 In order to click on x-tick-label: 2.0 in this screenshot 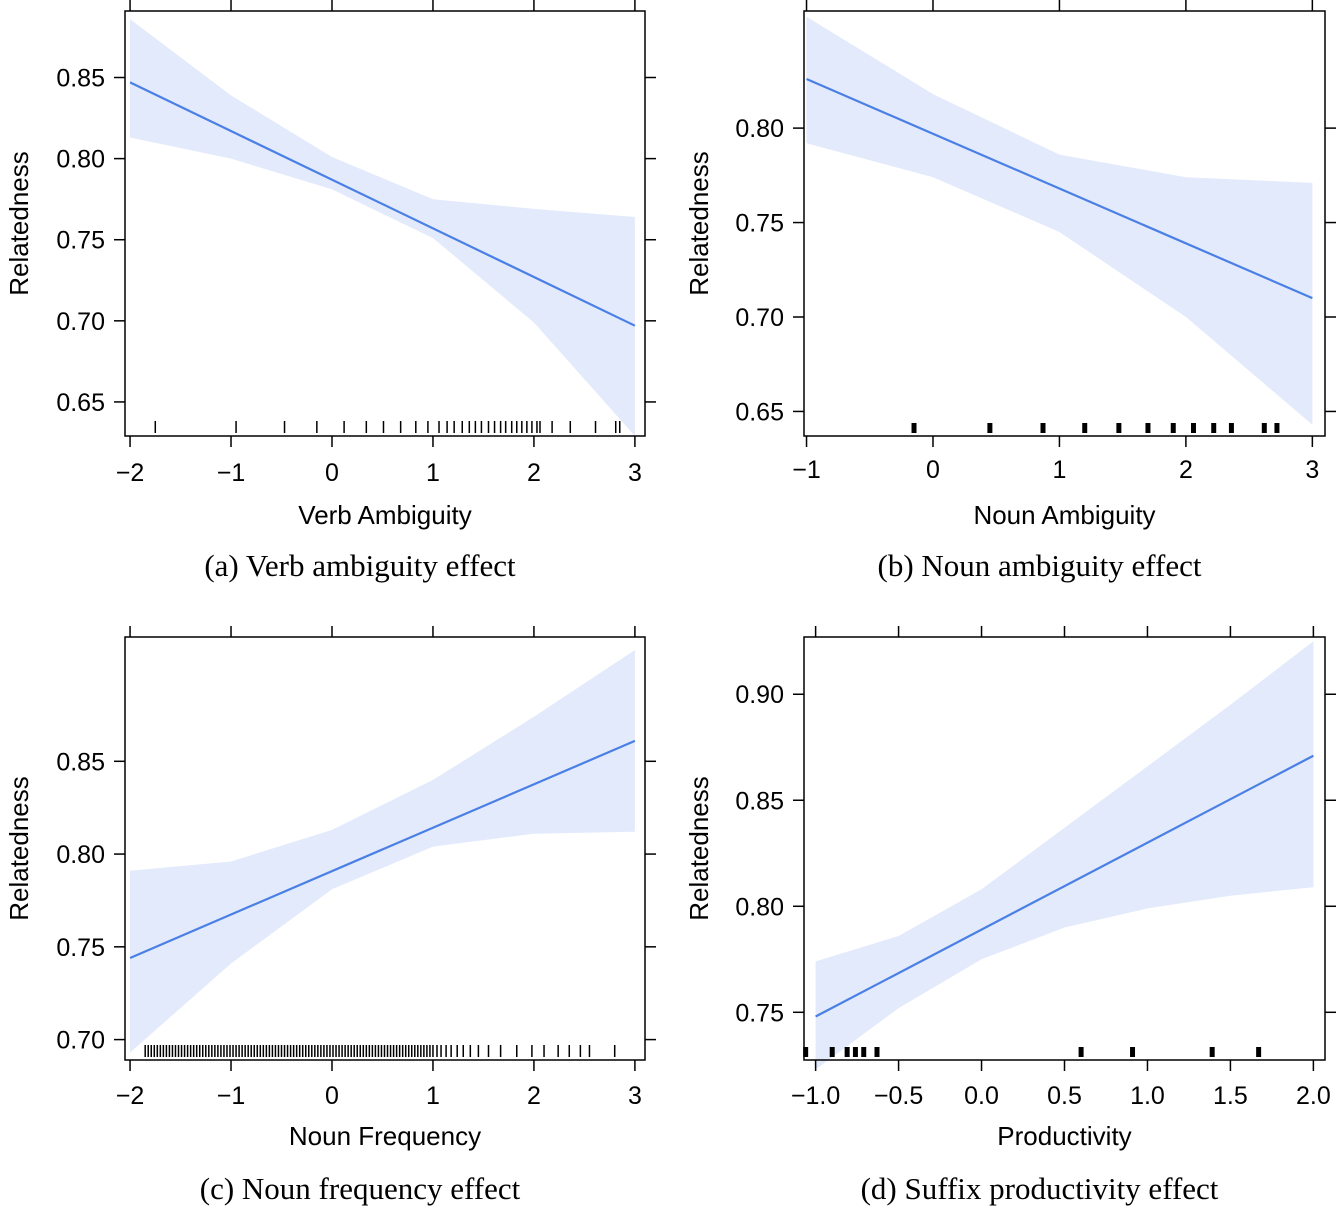, I will do `click(1313, 1096)`.